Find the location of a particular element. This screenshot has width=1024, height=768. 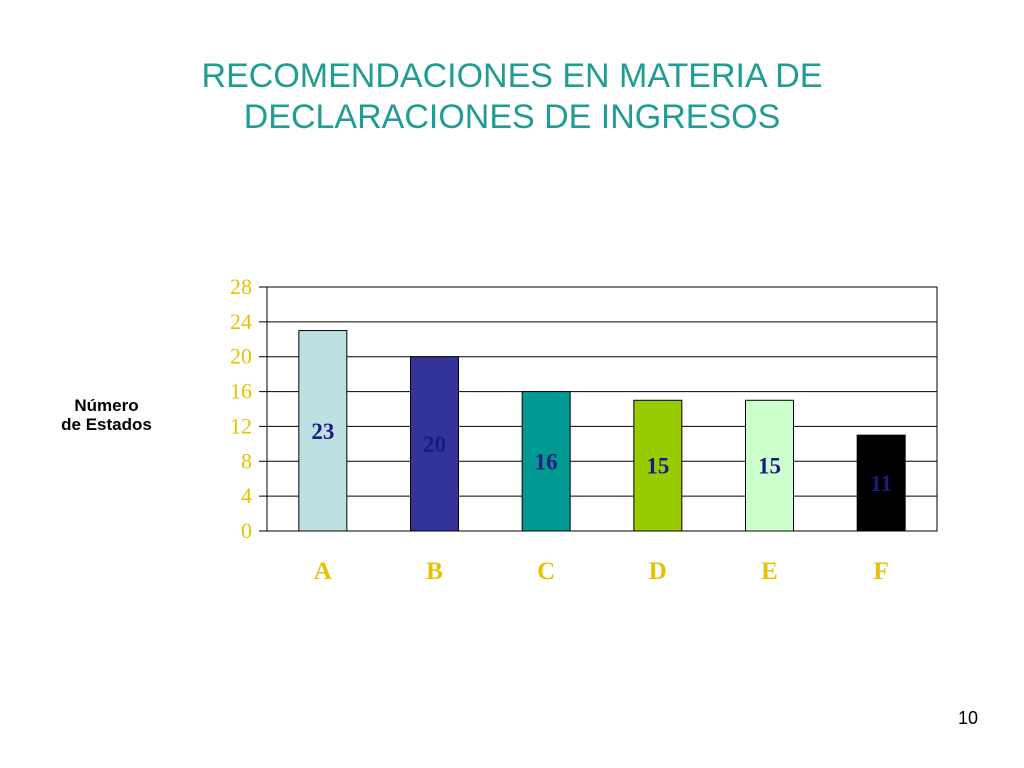

y-tick-label: 28 is located at coordinates (241, 286).